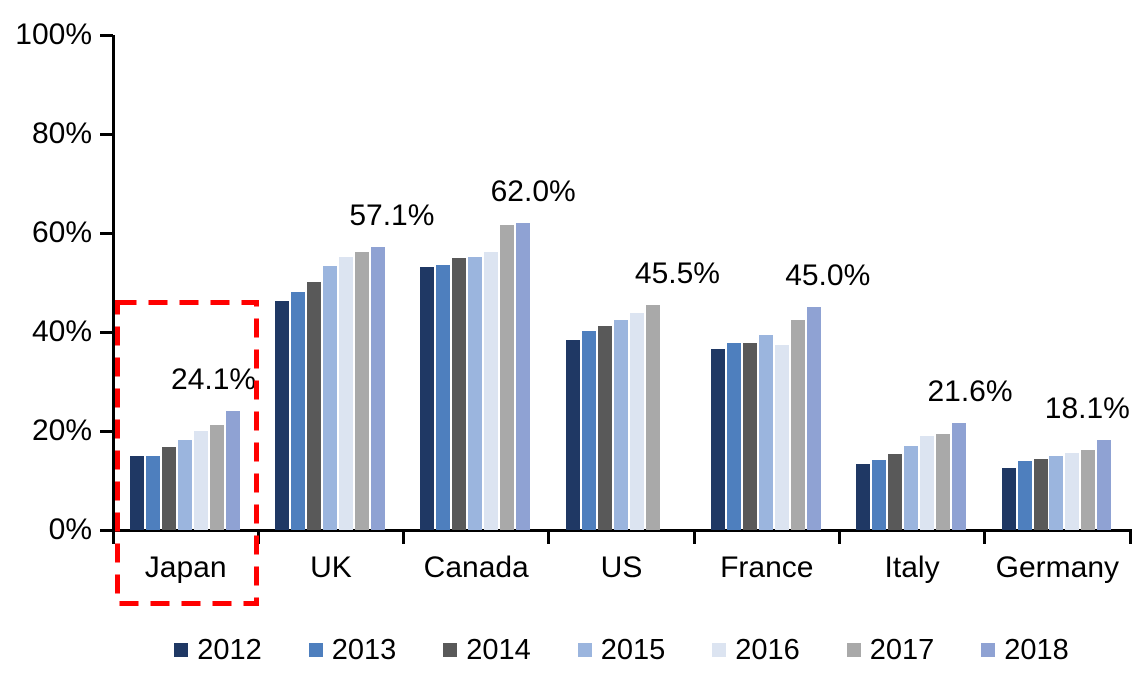 The image size is (1142, 683). Describe the element at coordinates (652, 417) in the screenshot. I see `bar-us-2017` at that location.